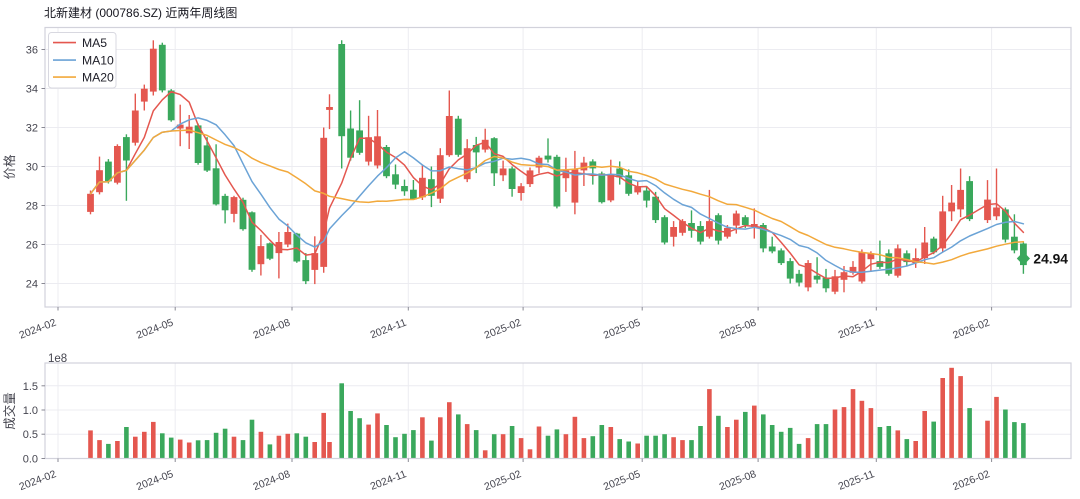 The width and height of the screenshot is (1080, 499). What do you see at coordinates (30, 411) in the screenshot?
I see `svg-text: 1.0` at bounding box center [30, 411].